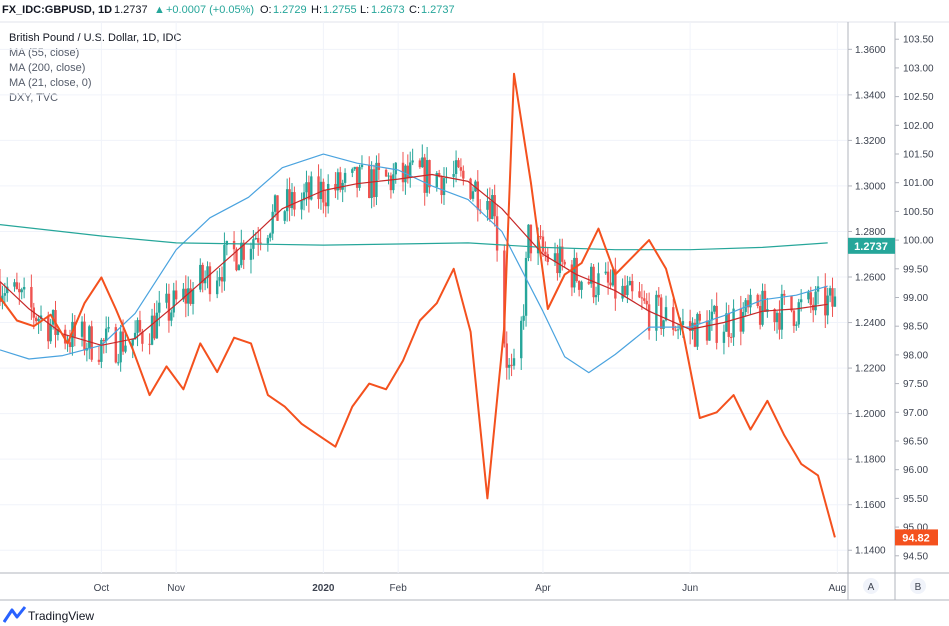  Describe the element at coordinates (159, 10) in the screenshot. I see `up-arrow-icon: ▲` at that location.